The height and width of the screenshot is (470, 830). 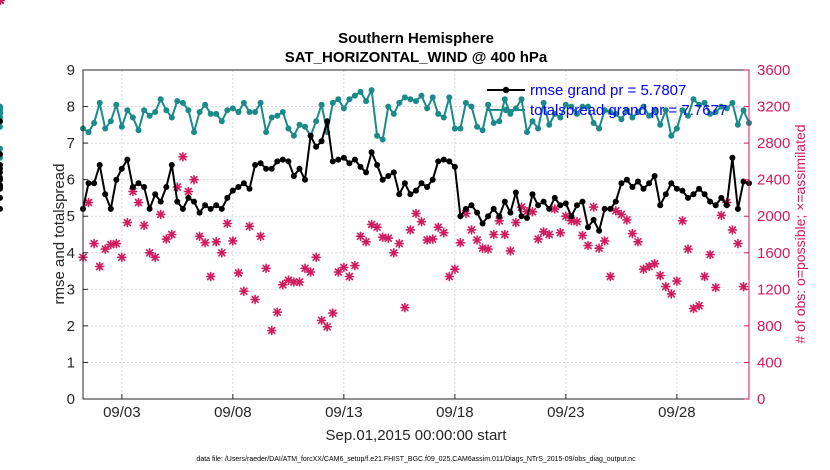 I want to click on y-tick-label: 0, so click(x=71, y=399).